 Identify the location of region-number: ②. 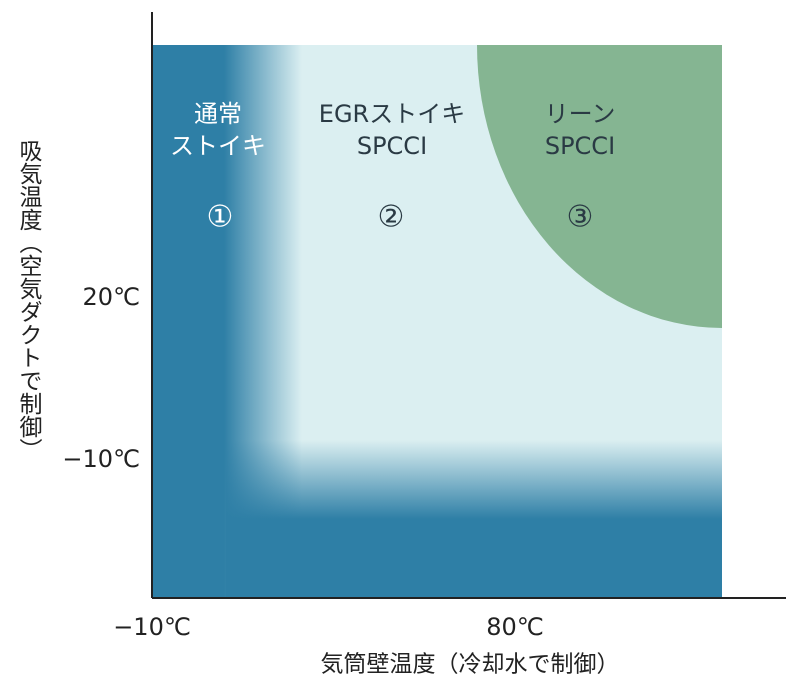
(391, 217).